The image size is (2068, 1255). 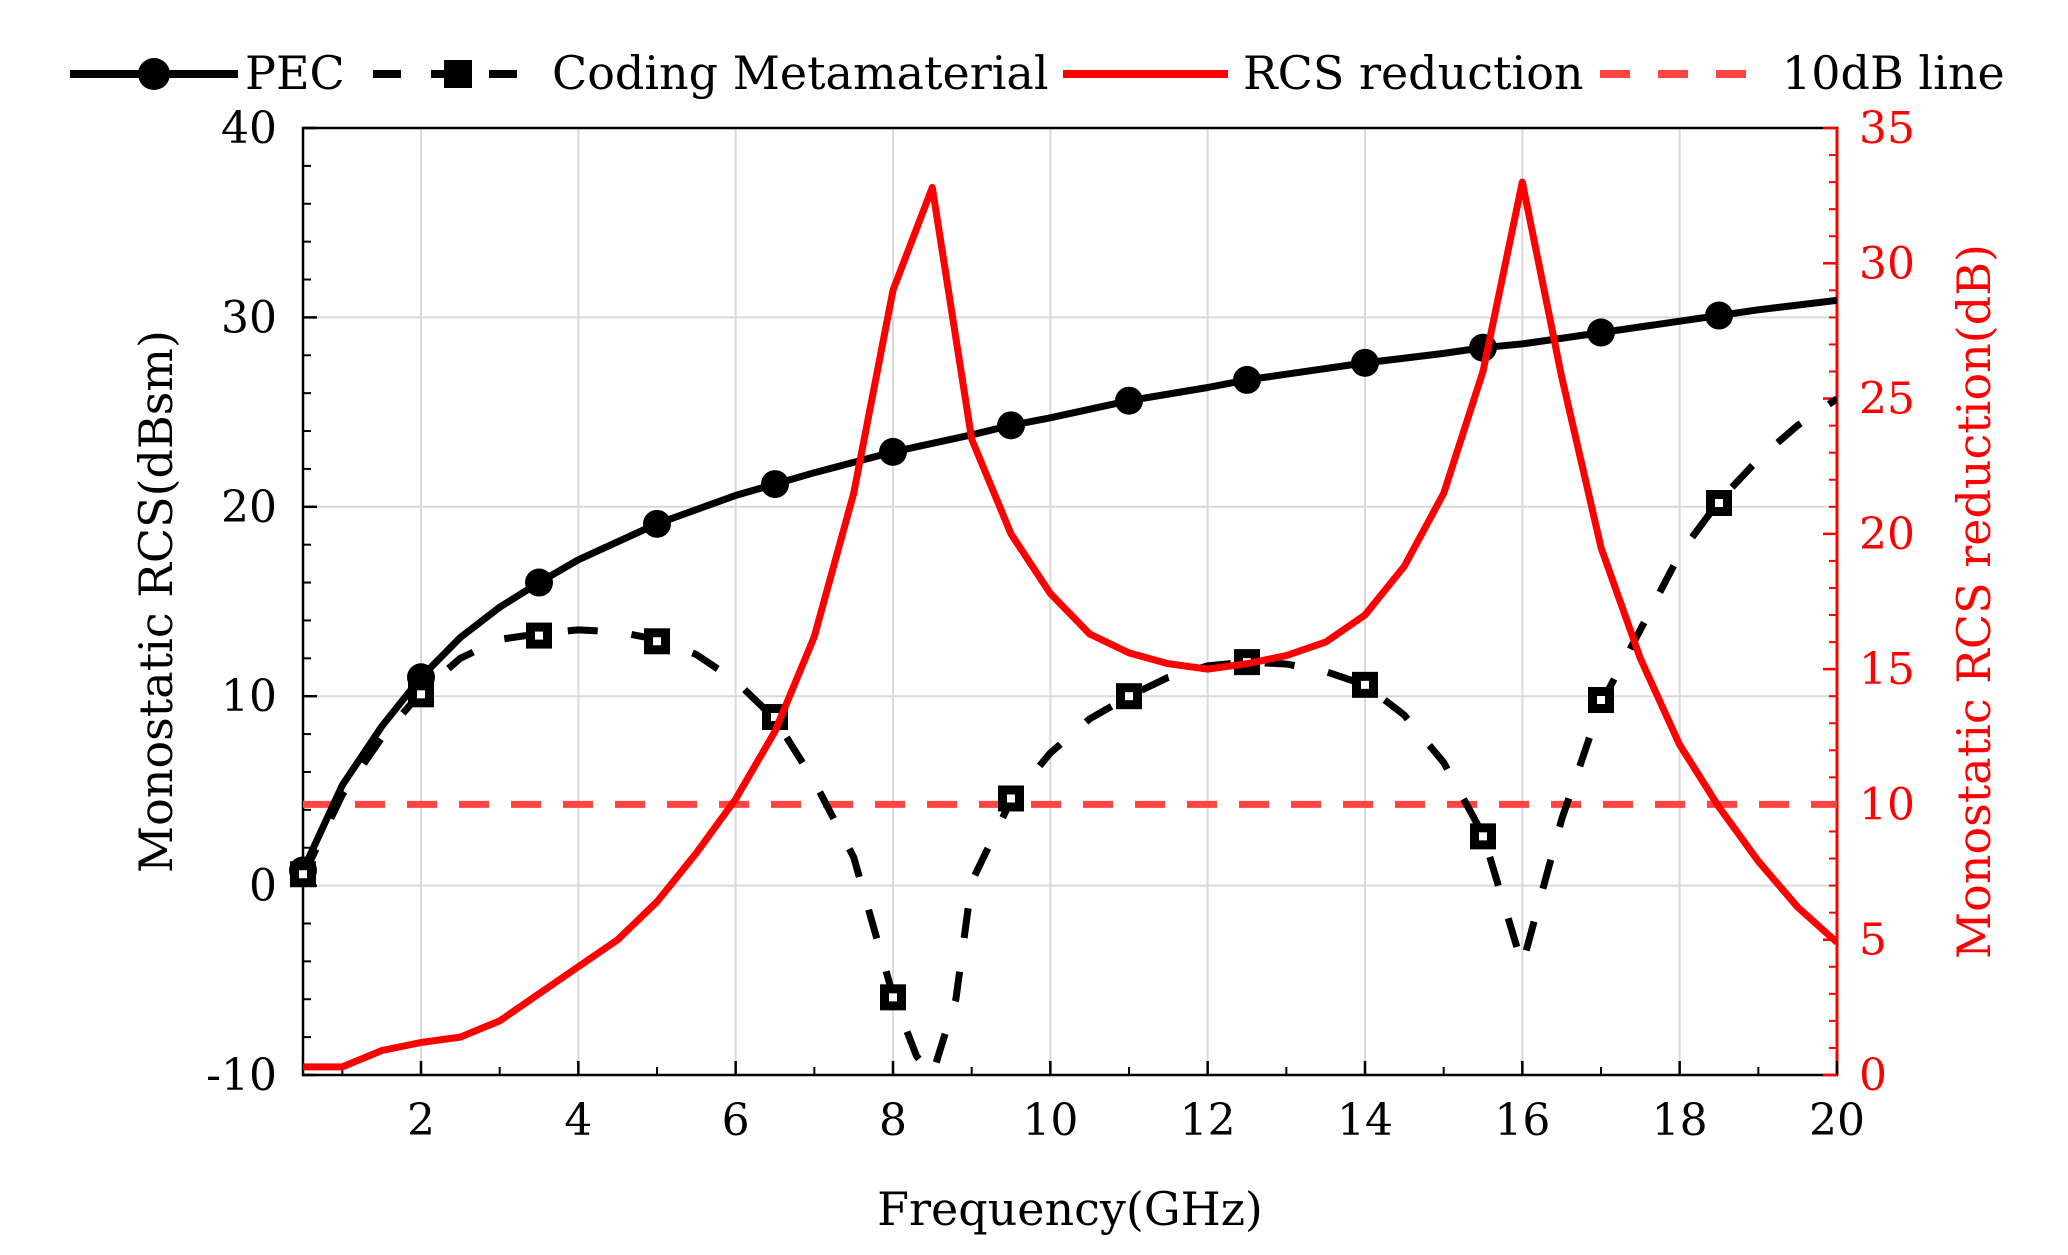 I want to click on y-left-tick-label: 20, so click(x=249, y=507).